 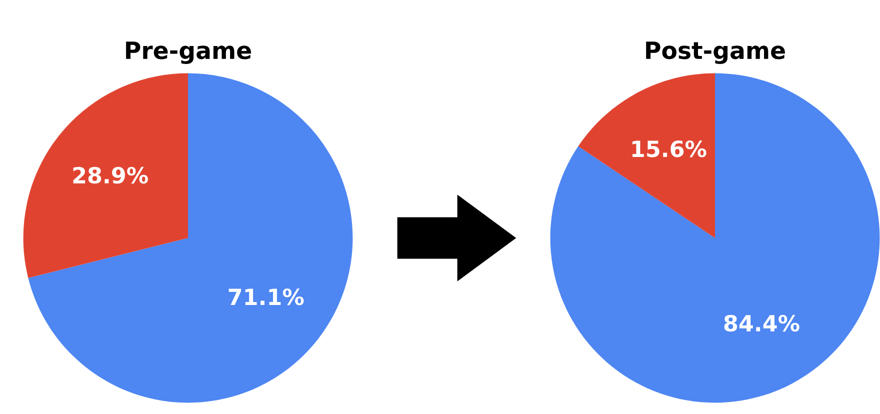 What do you see at coordinates (715, 53) in the screenshot?
I see `chart-title: Post-game` at bounding box center [715, 53].